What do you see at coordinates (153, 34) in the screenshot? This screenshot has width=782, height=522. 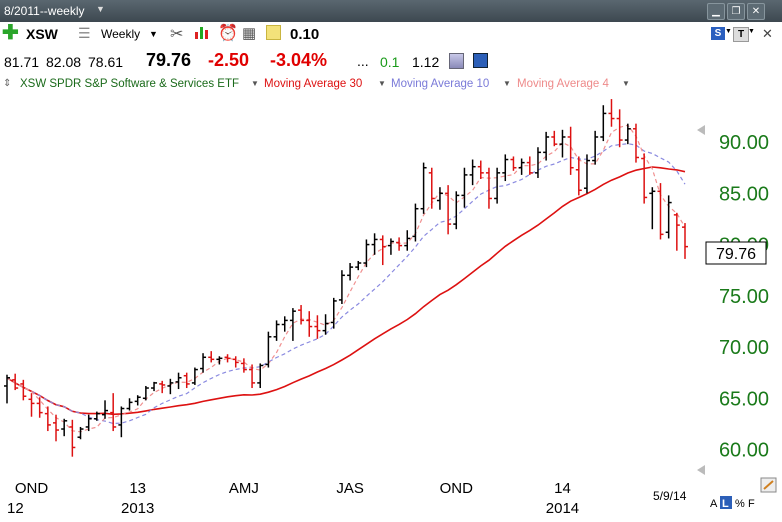 I see `period-dropdown-icon: ▼` at bounding box center [153, 34].